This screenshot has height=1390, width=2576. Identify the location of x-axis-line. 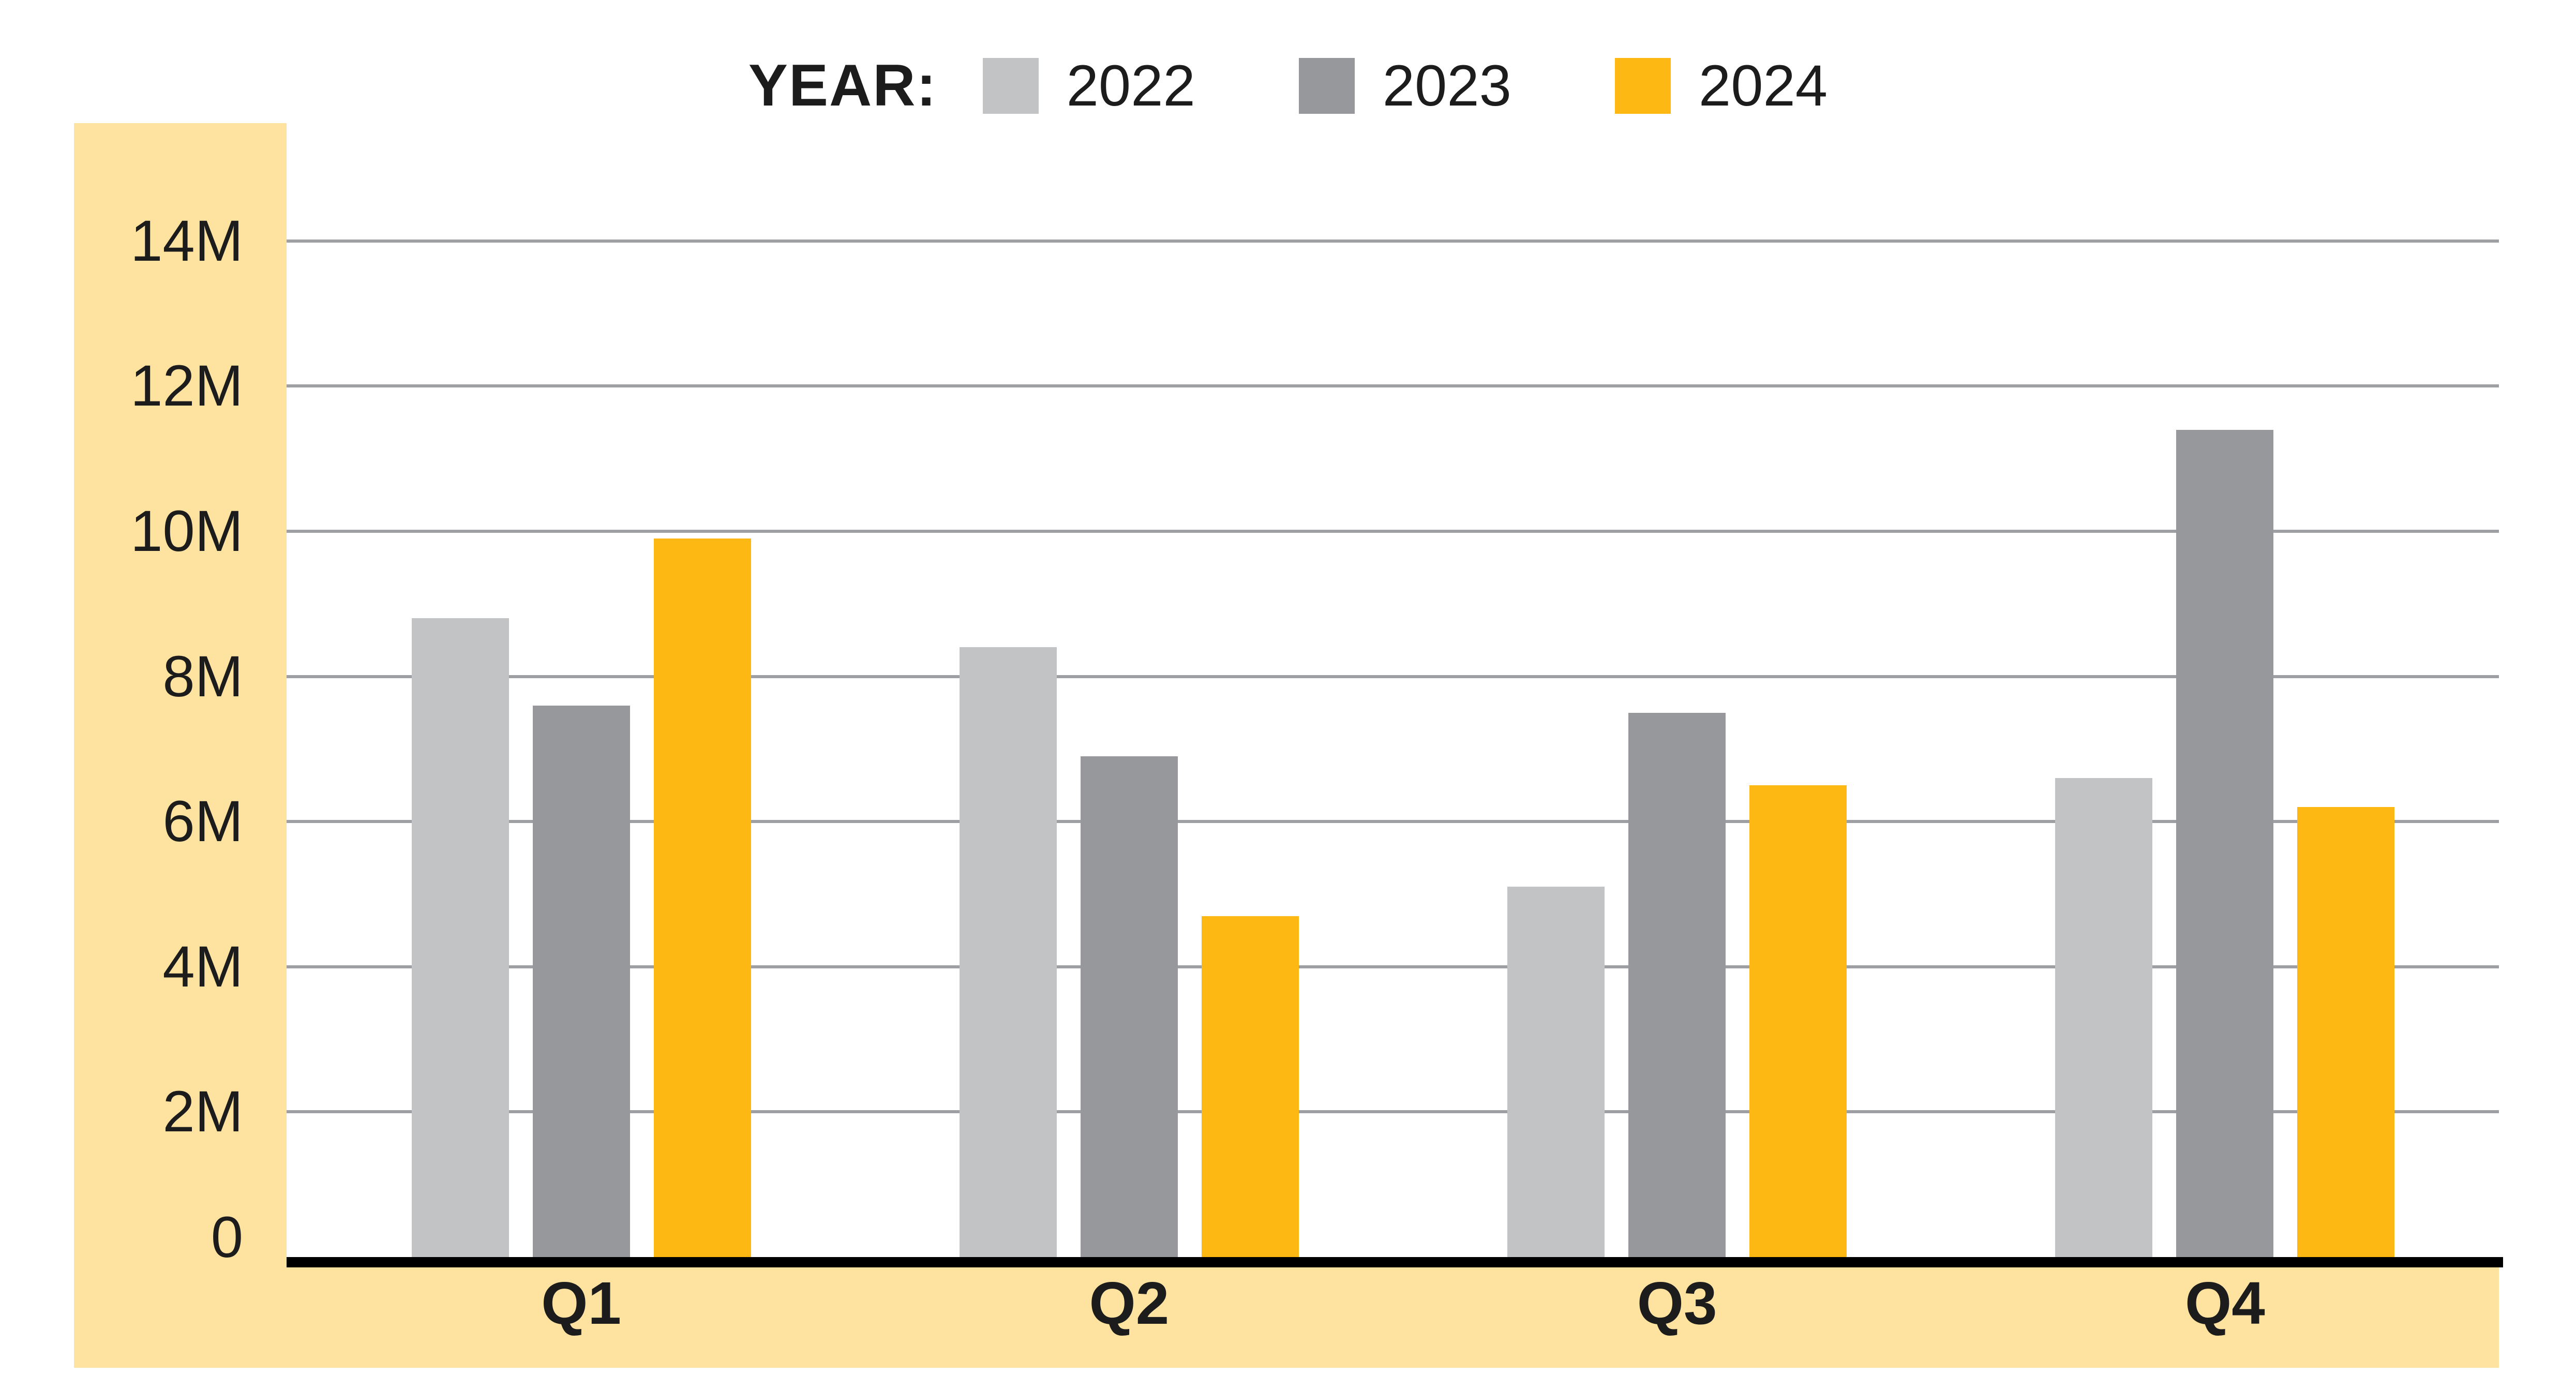
(1395, 1262).